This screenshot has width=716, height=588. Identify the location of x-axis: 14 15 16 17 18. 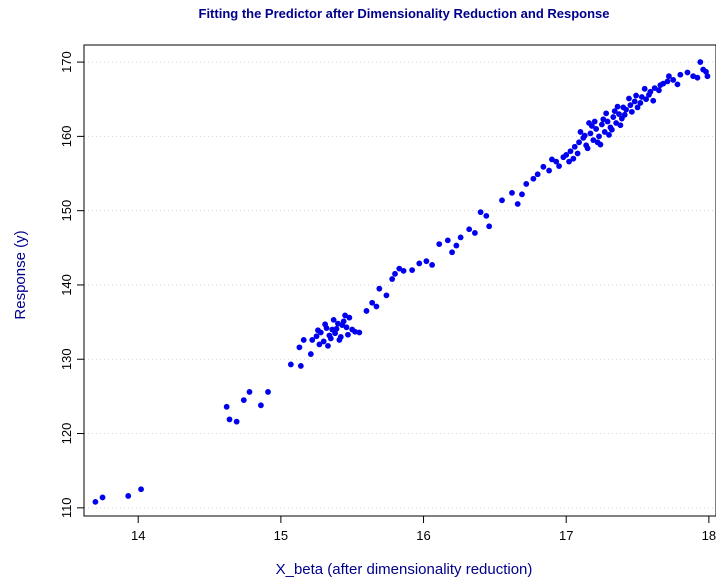
(423, 529).